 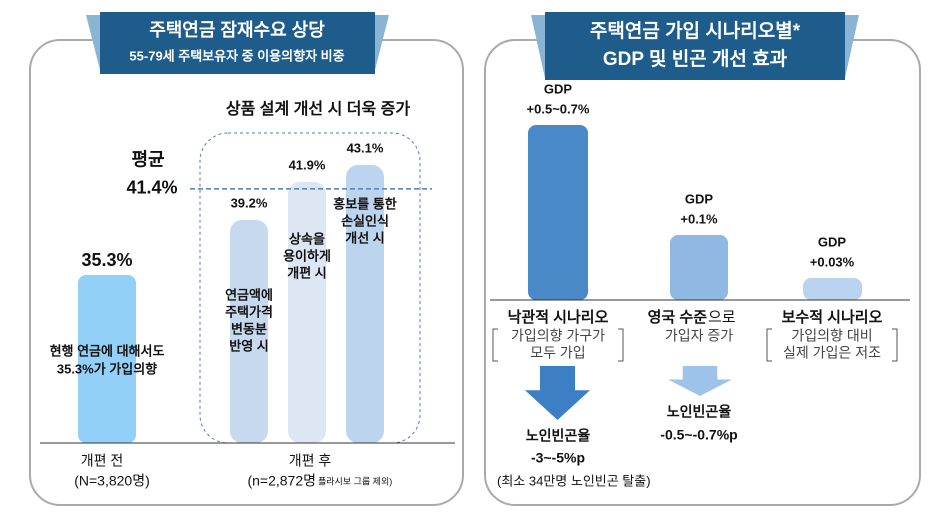 What do you see at coordinates (699, 336) in the screenshot?
I see `scenario-desc: 가입자 증가` at bounding box center [699, 336].